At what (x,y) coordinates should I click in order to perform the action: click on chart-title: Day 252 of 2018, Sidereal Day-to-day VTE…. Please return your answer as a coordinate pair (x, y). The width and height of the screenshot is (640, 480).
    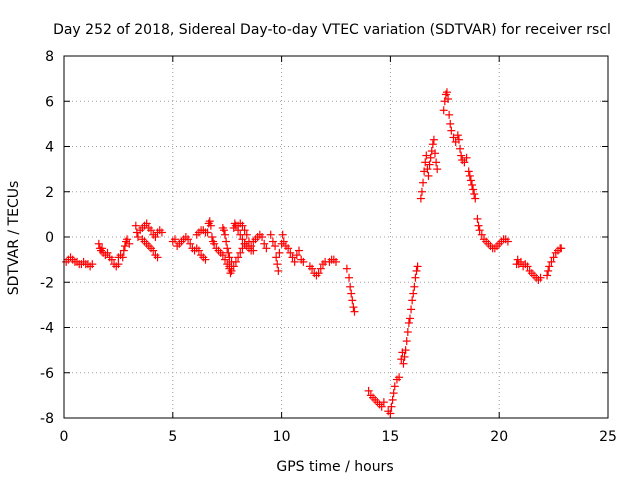
    Looking at the image, I should click on (332, 30).